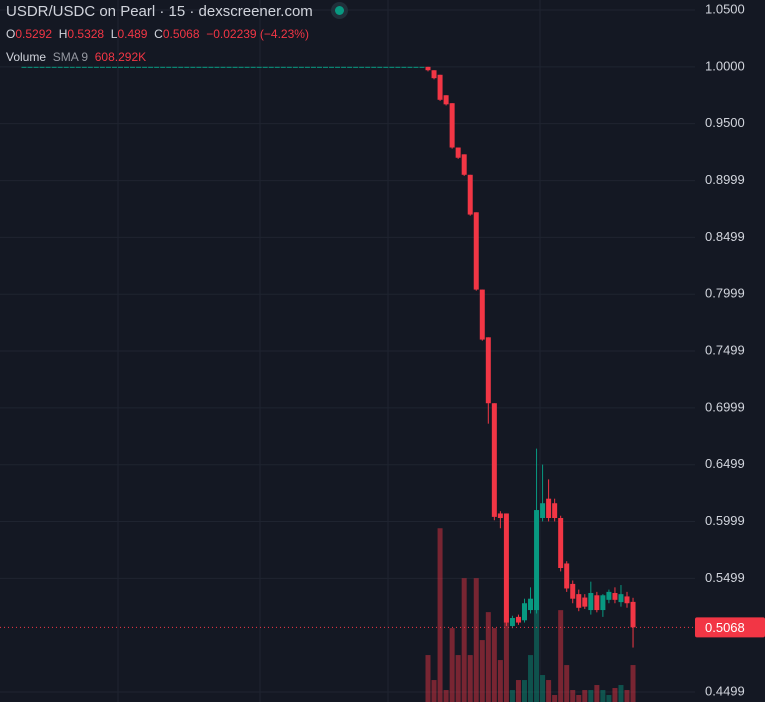 This screenshot has width=765, height=702. I want to click on high-label: H, so click(63, 34).